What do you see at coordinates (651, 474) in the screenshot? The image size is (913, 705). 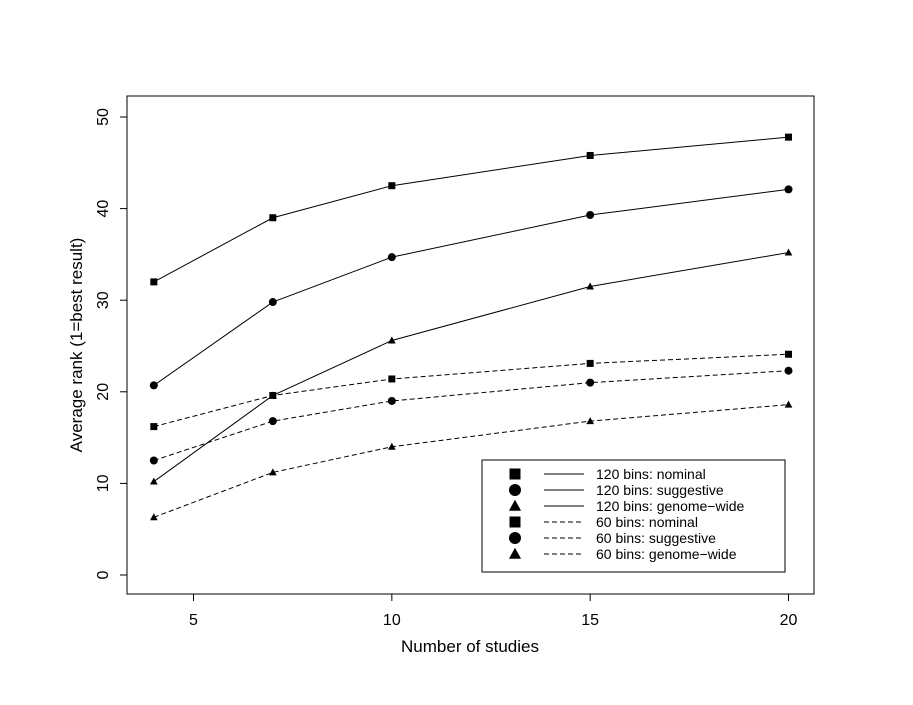 I see `legend-label: 120 bins: nominal` at bounding box center [651, 474].